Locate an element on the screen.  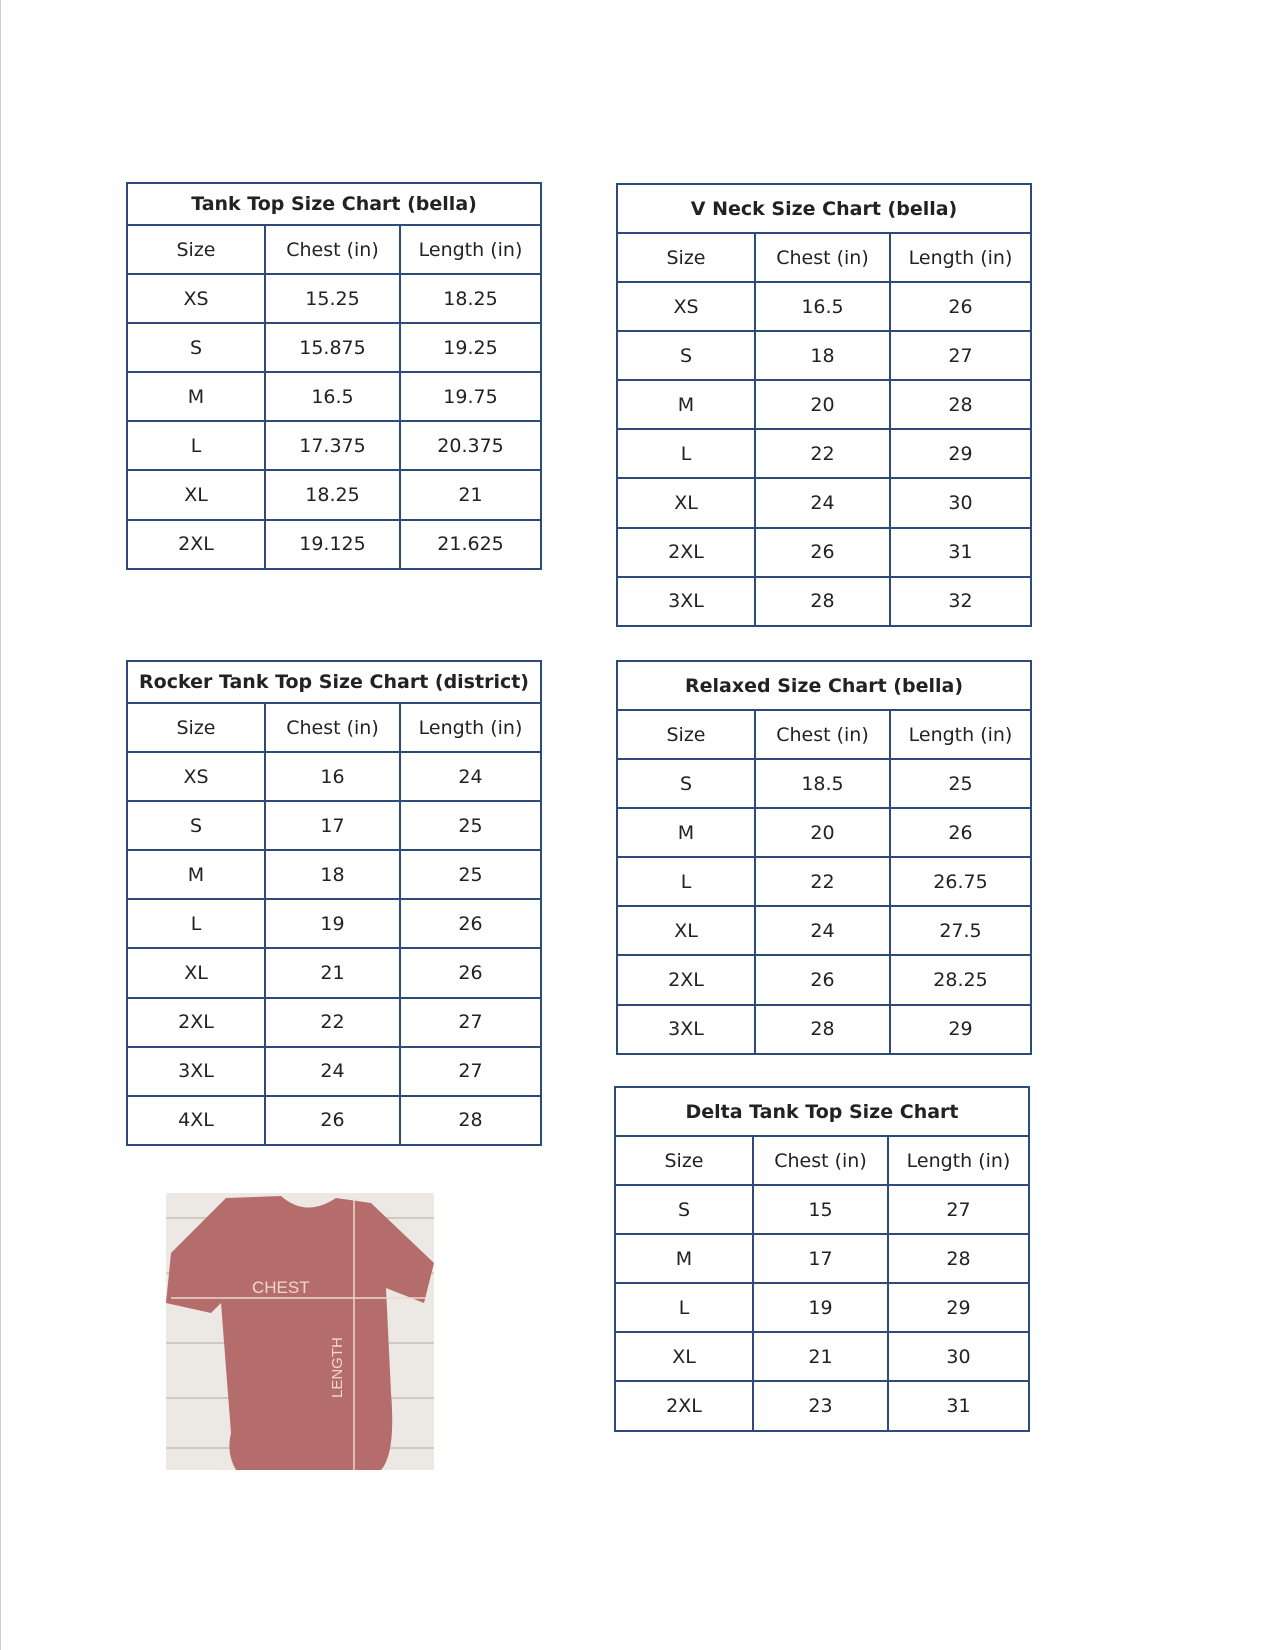
table-row: 3XL 28 32 is located at coordinates (824, 601).